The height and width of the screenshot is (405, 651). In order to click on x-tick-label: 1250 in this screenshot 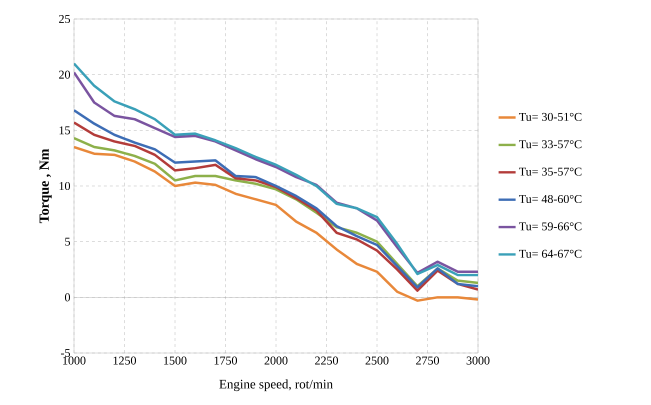, I will do `click(125, 360)`.